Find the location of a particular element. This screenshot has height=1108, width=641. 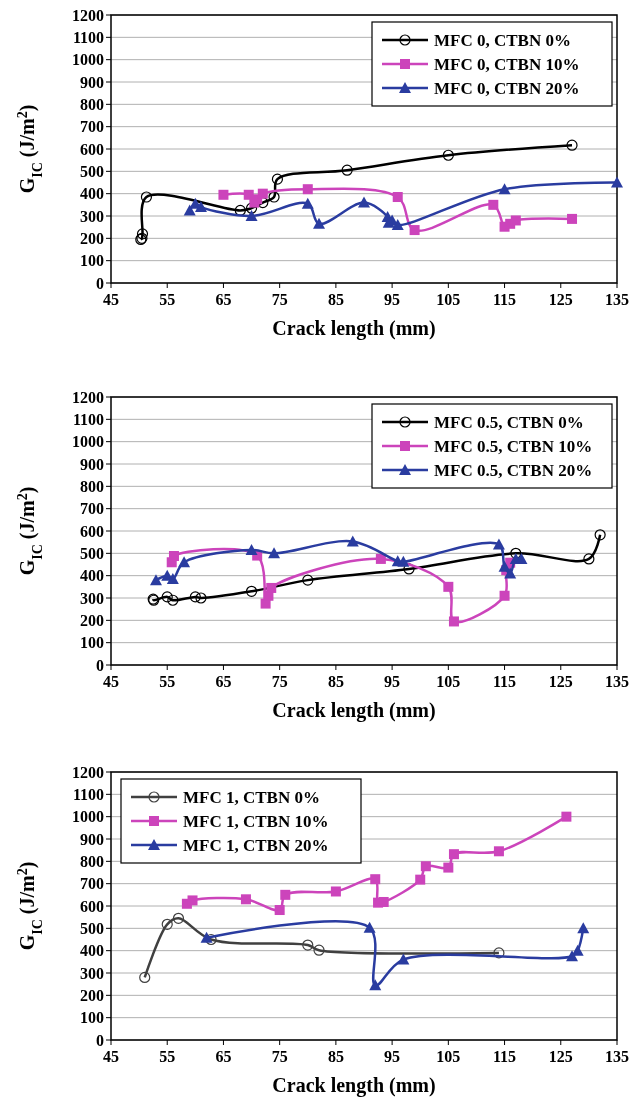

x-axis-title: Crack length (mm) is located at coordinates (354, 710).